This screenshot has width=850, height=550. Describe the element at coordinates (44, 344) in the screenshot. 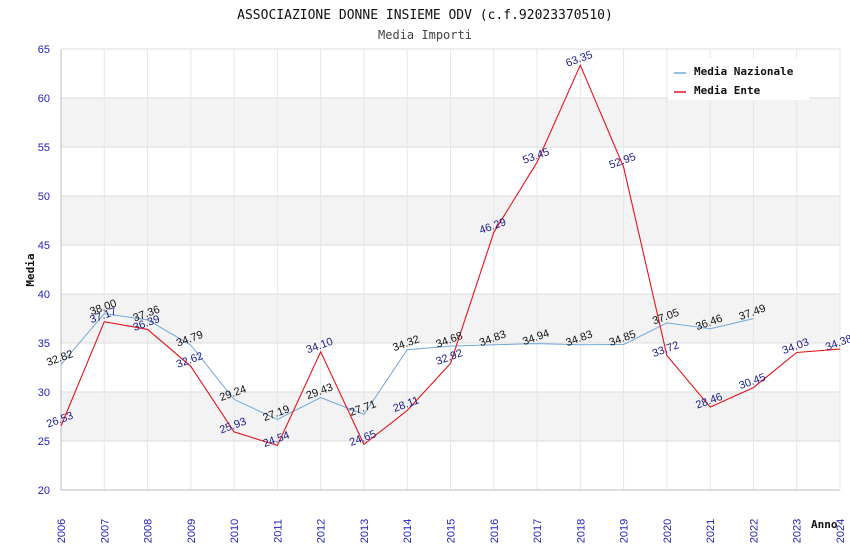

I see `y-tick-label: 35` at that location.